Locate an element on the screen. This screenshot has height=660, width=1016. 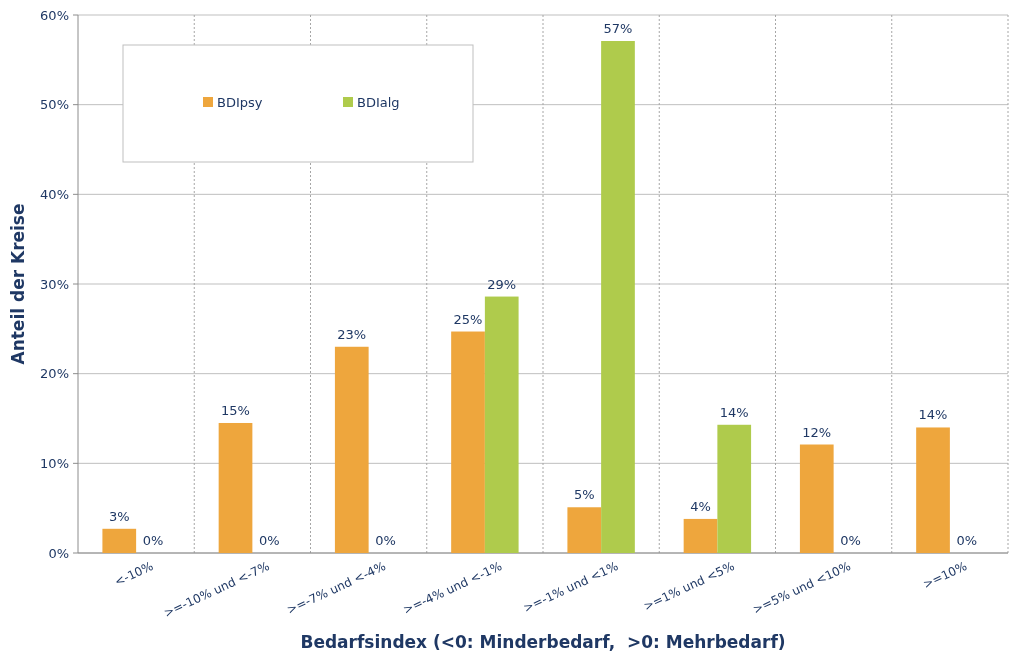
x-axis-title: Bedarfsindex (<0: Minderbedarf, >0: Mehrbedarf) is located at coordinates (543, 642).